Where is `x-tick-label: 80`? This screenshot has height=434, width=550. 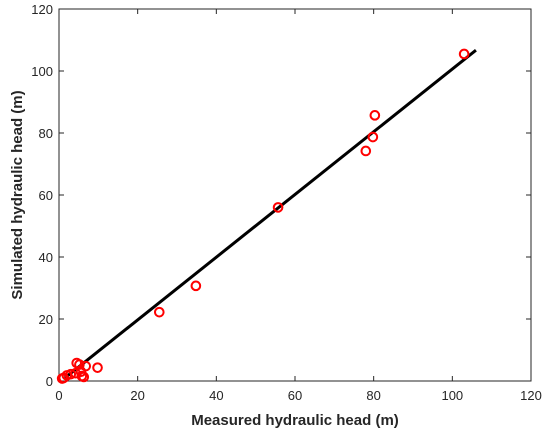
x-tick-label: 80 is located at coordinates (373, 395).